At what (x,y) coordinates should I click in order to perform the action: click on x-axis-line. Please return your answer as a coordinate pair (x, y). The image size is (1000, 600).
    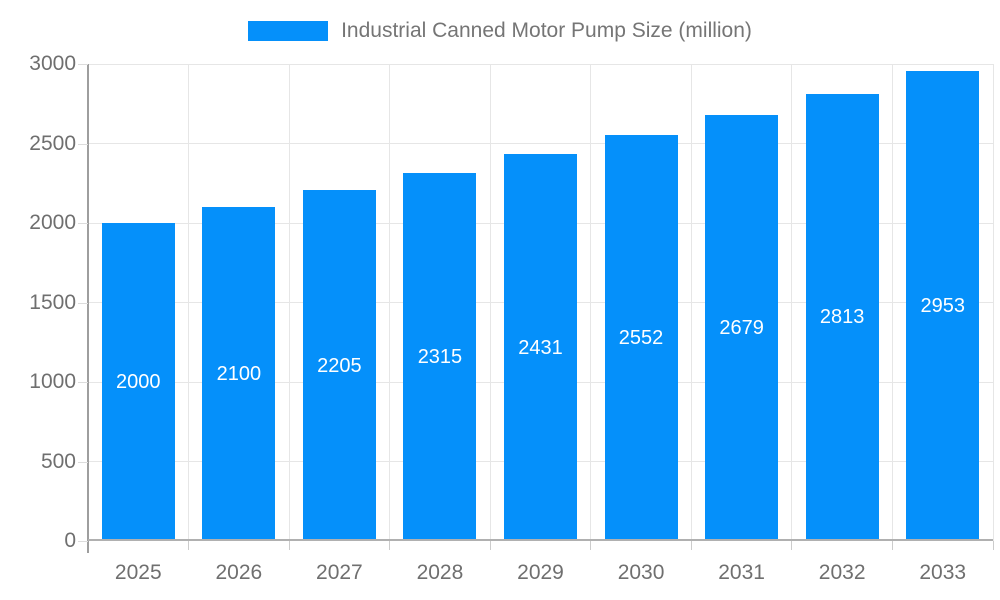
    Looking at the image, I should click on (540, 540).